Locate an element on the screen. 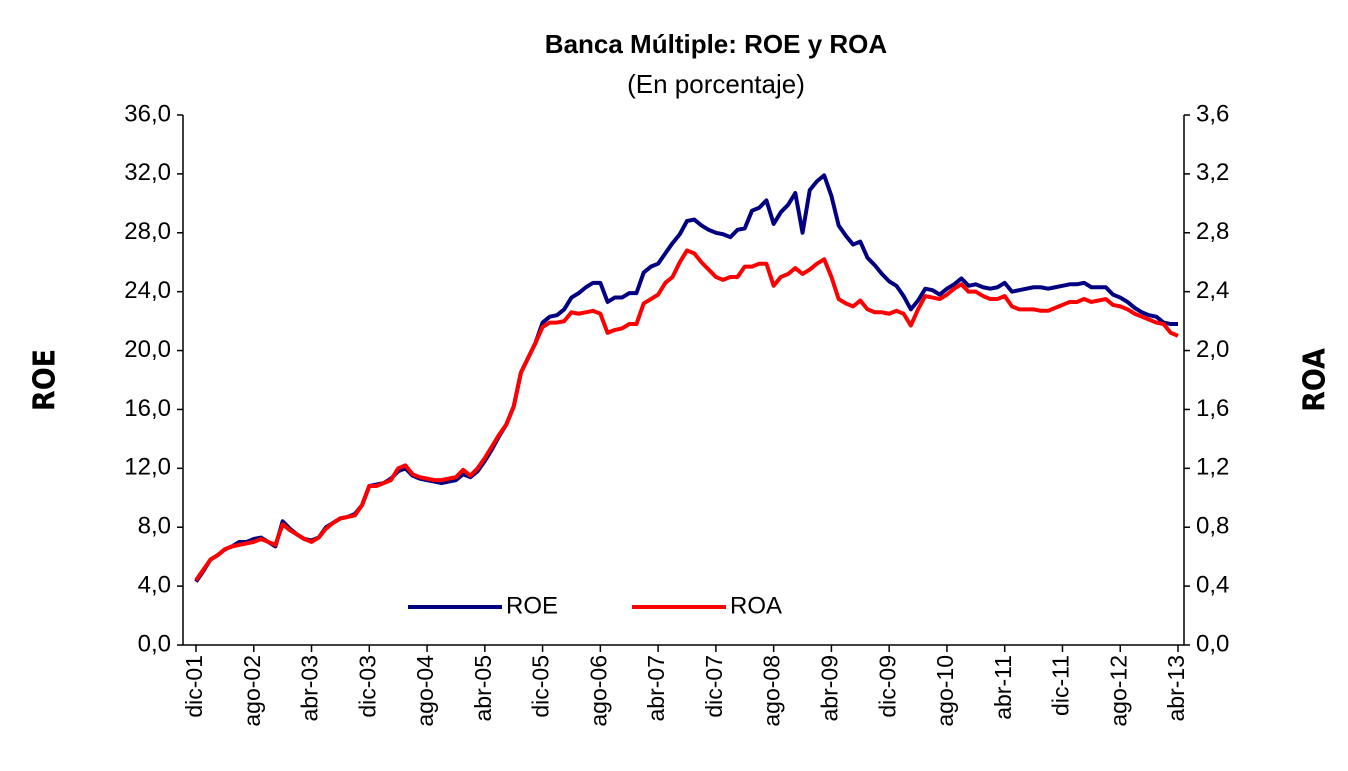 Image resolution: width=1348 pixels, height=771 pixels. x-tick-label: abr-03 is located at coordinates (310, 688).